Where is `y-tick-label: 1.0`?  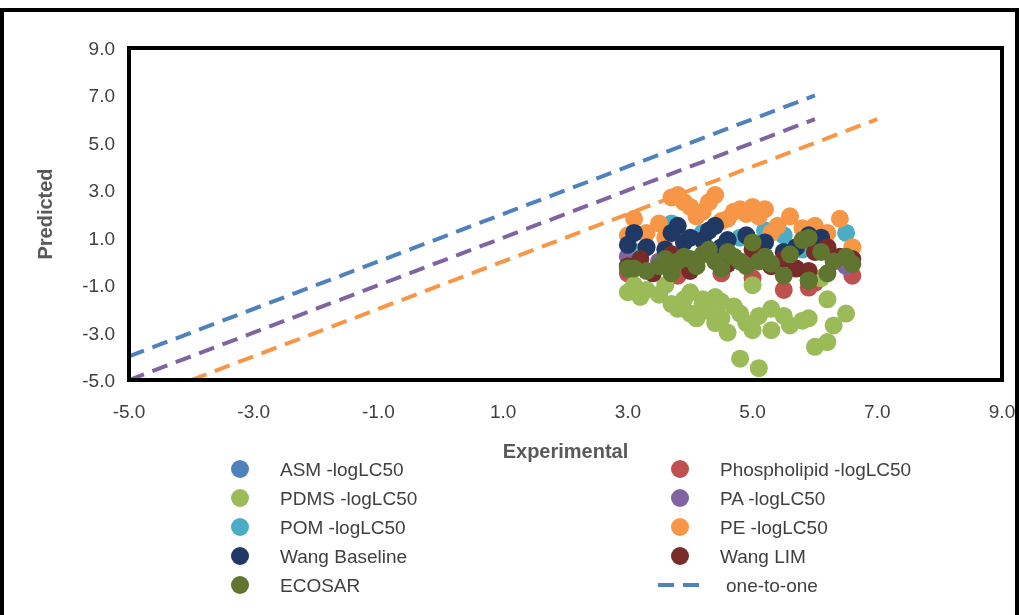
y-tick-label: 1.0 is located at coordinates (101, 238).